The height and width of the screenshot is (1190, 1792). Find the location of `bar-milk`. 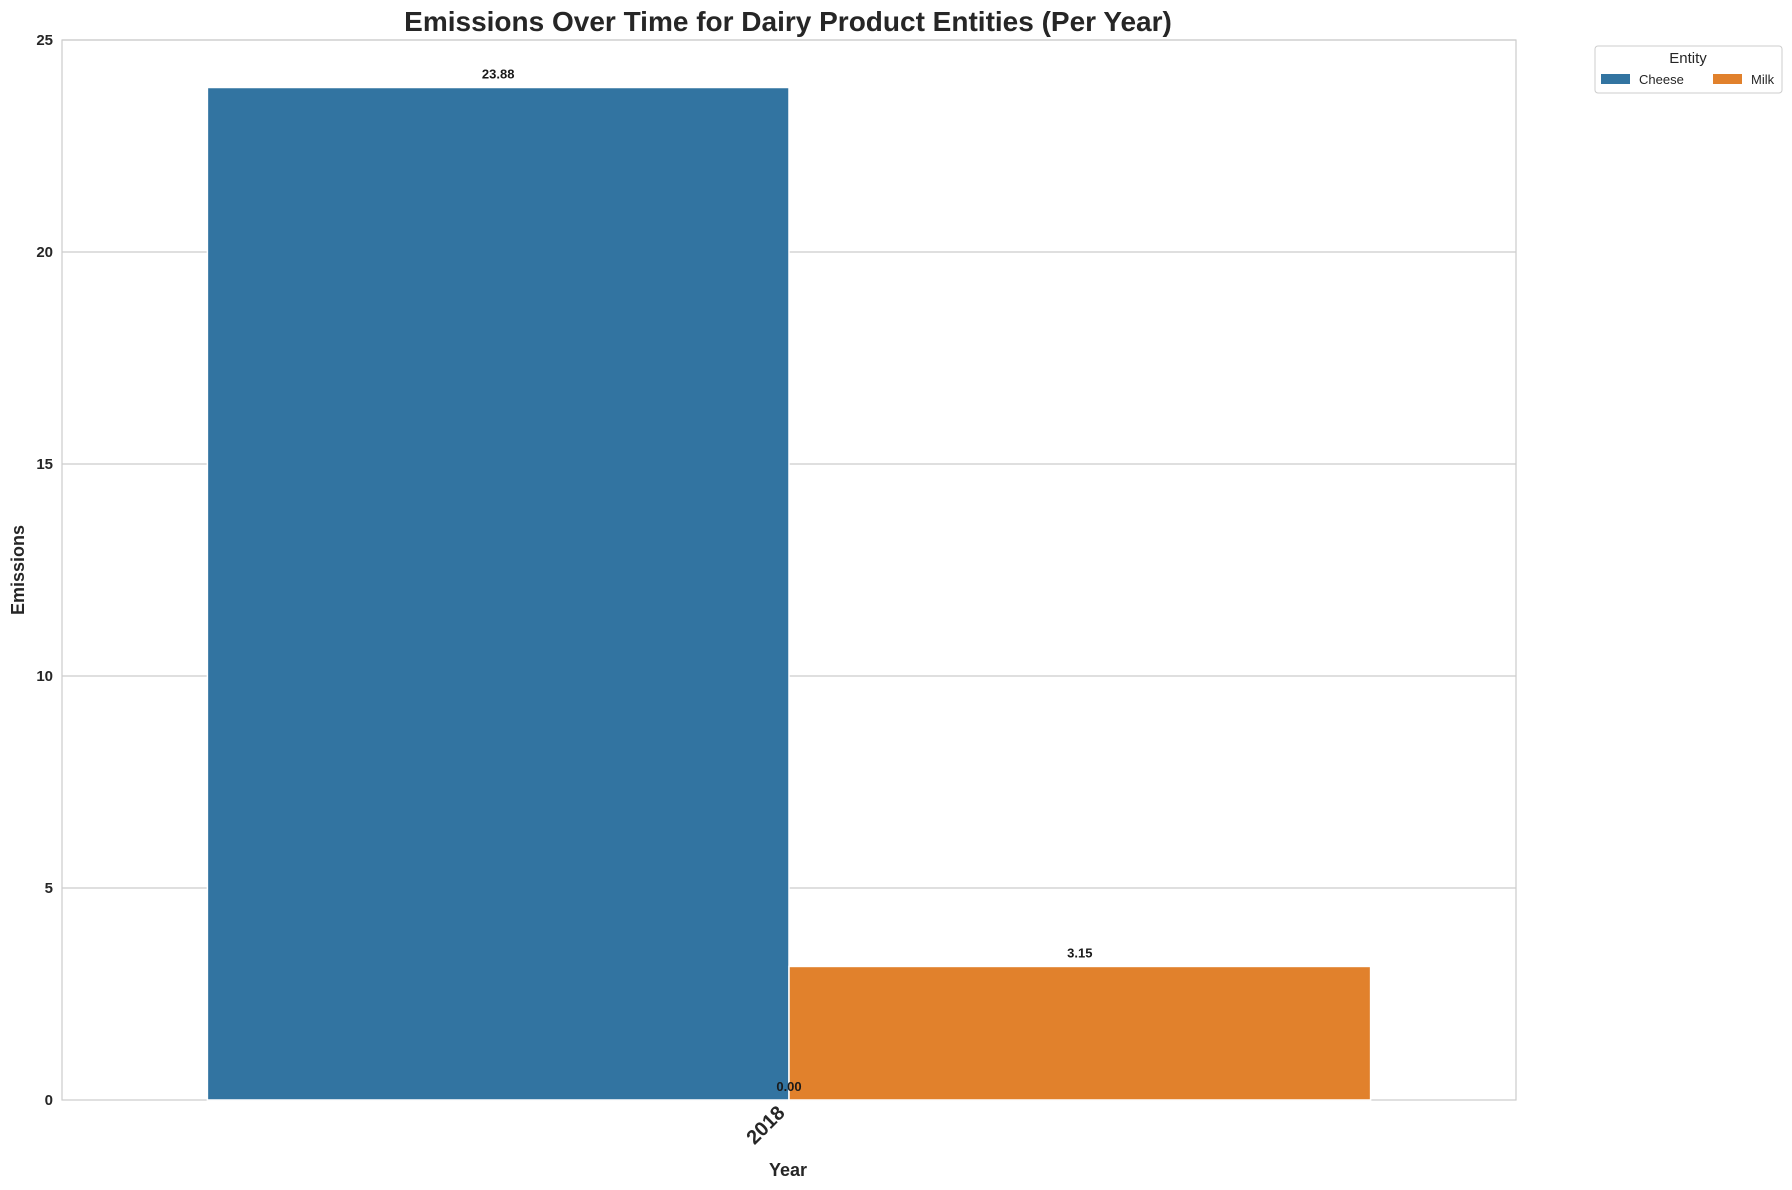

bar-milk is located at coordinates (1080, 1033).